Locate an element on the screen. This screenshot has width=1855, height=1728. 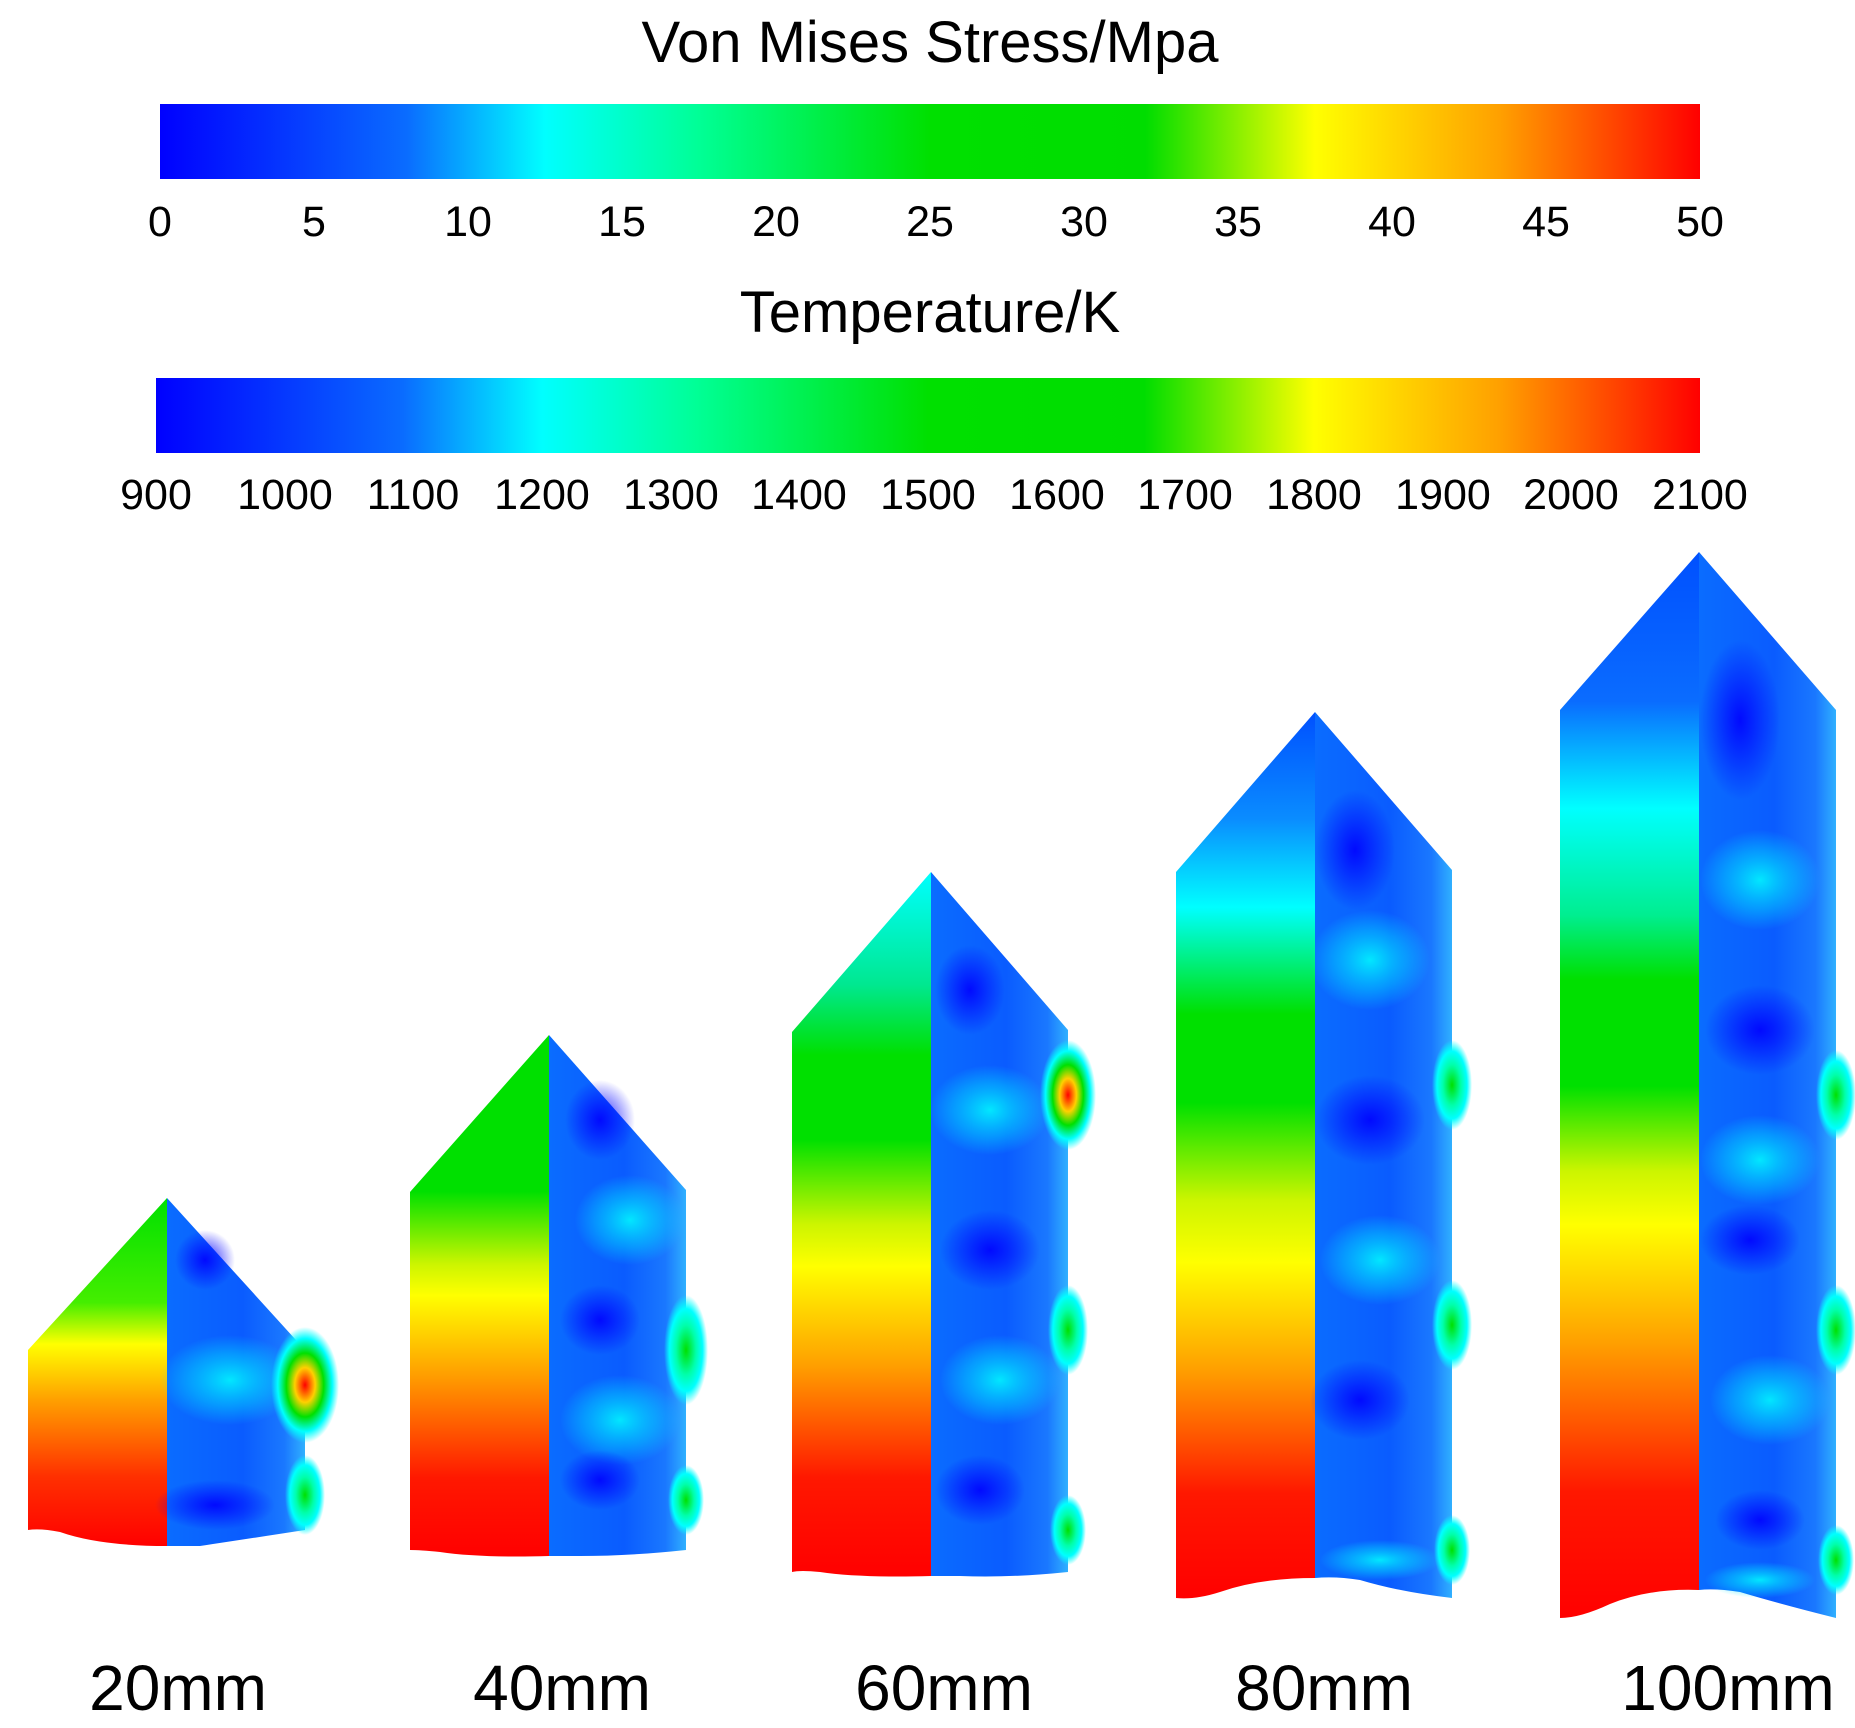
case-100mm-plot is located at coordinates (1707, 1085).